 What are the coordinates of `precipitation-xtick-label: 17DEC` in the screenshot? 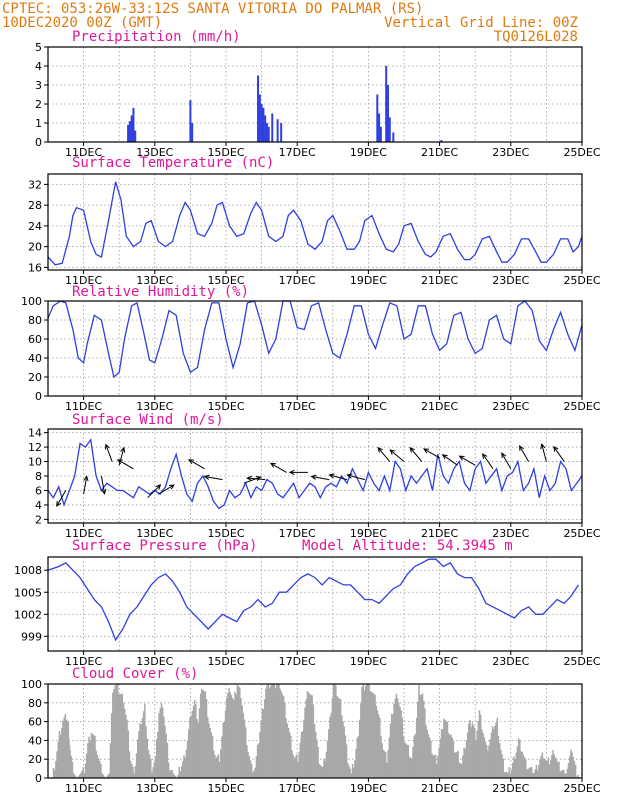 It's located at (297, 152).